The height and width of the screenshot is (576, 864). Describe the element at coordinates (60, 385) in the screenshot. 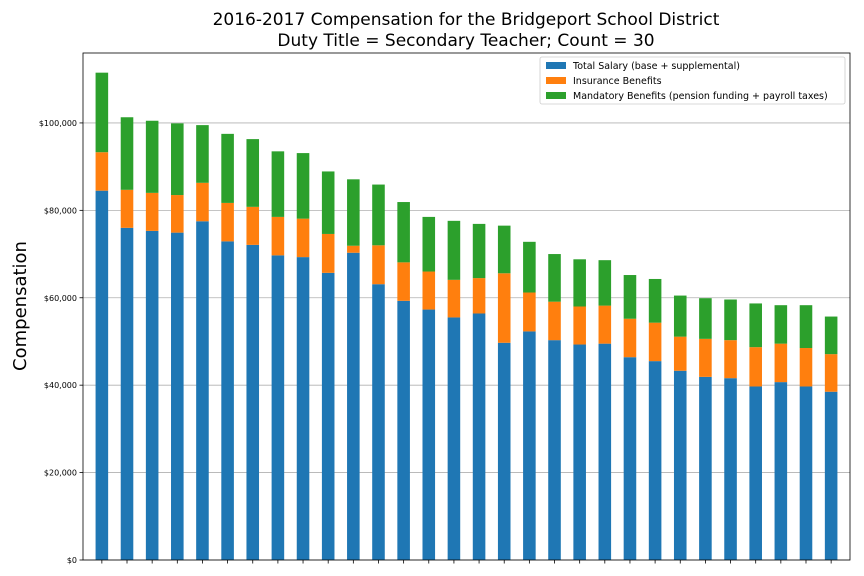

I see `y-tick-label: $40,000` at that location.